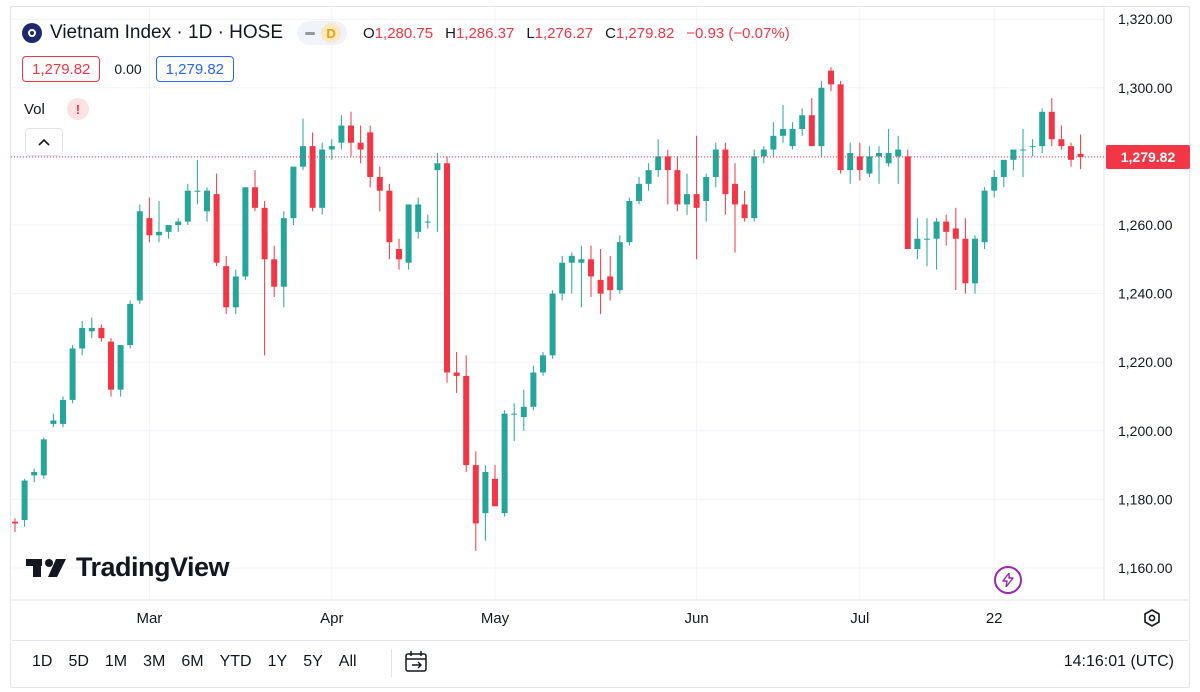 The width and height of the screenshot is (1200, 692). What do you see at coordinates (1152, 618) in the screenshot?
I see `chart-settings-button` at bounding box center [1152, 618].